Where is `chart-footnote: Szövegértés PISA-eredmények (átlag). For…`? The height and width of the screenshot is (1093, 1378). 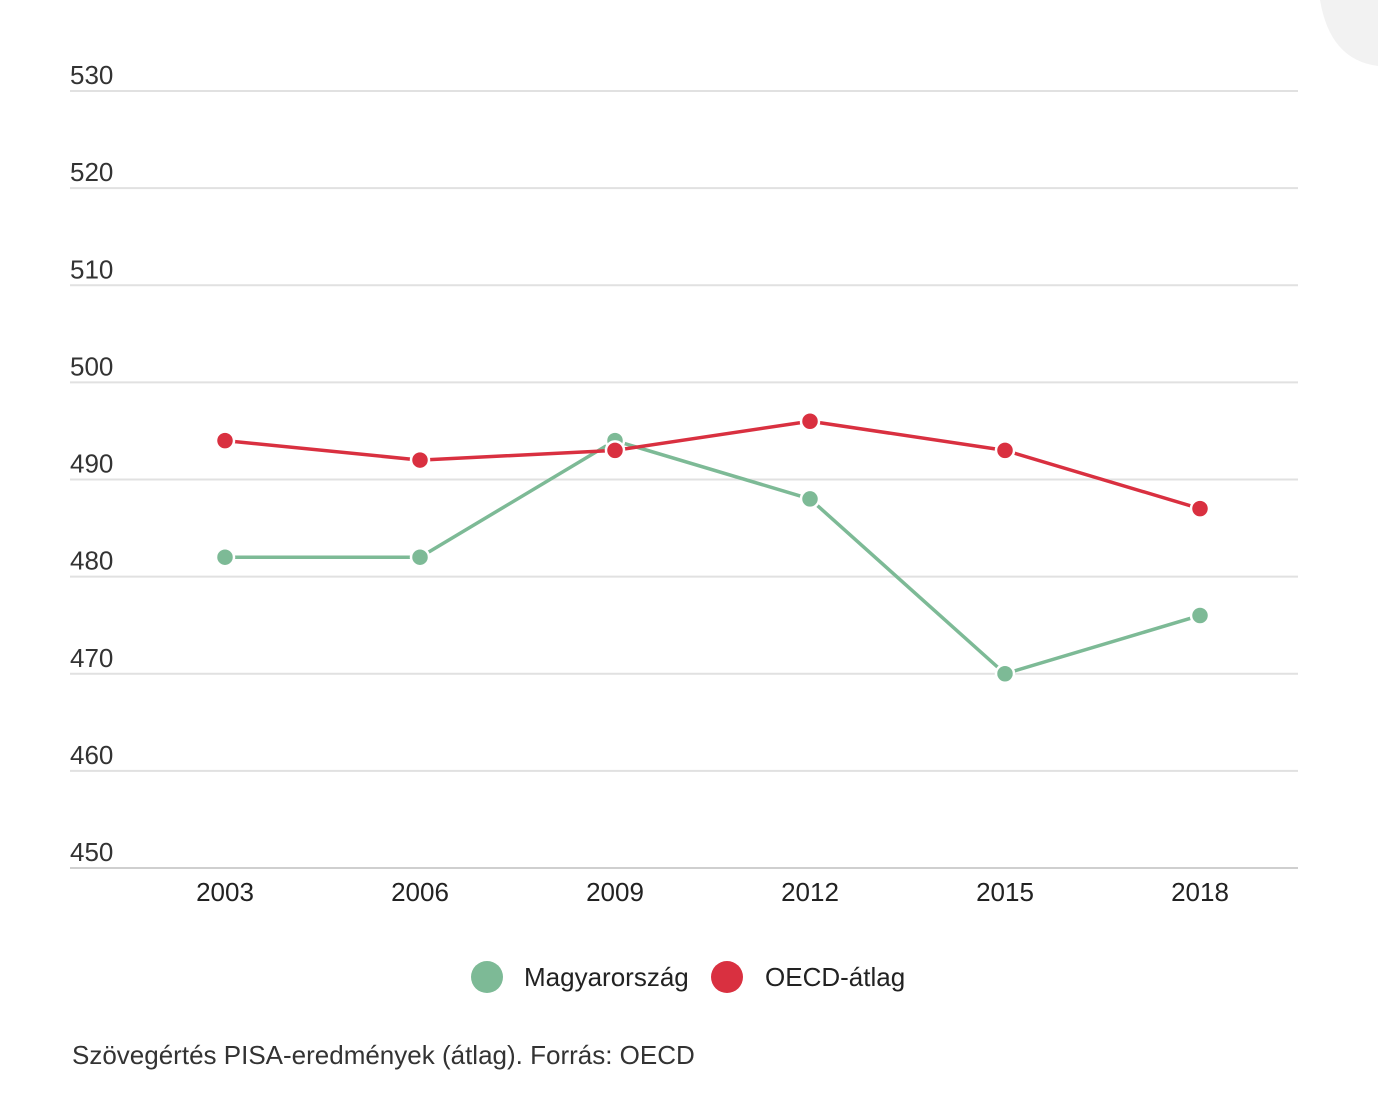 chart-footnote: Szövegértés PISA-eredmények (átlag). For… is located at coordinates (383, 1055).